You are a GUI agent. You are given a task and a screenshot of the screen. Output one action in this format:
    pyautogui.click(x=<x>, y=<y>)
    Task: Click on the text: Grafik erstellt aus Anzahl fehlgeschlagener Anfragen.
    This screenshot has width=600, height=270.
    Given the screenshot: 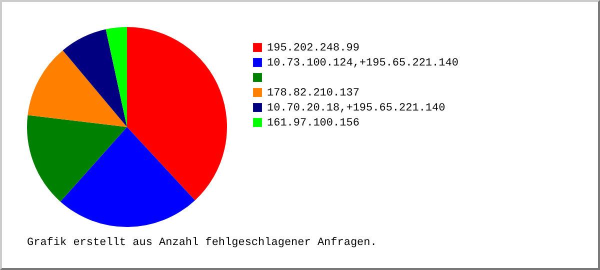 What is the action you would take?
    pyautogui.click(x=202, y=243)
    